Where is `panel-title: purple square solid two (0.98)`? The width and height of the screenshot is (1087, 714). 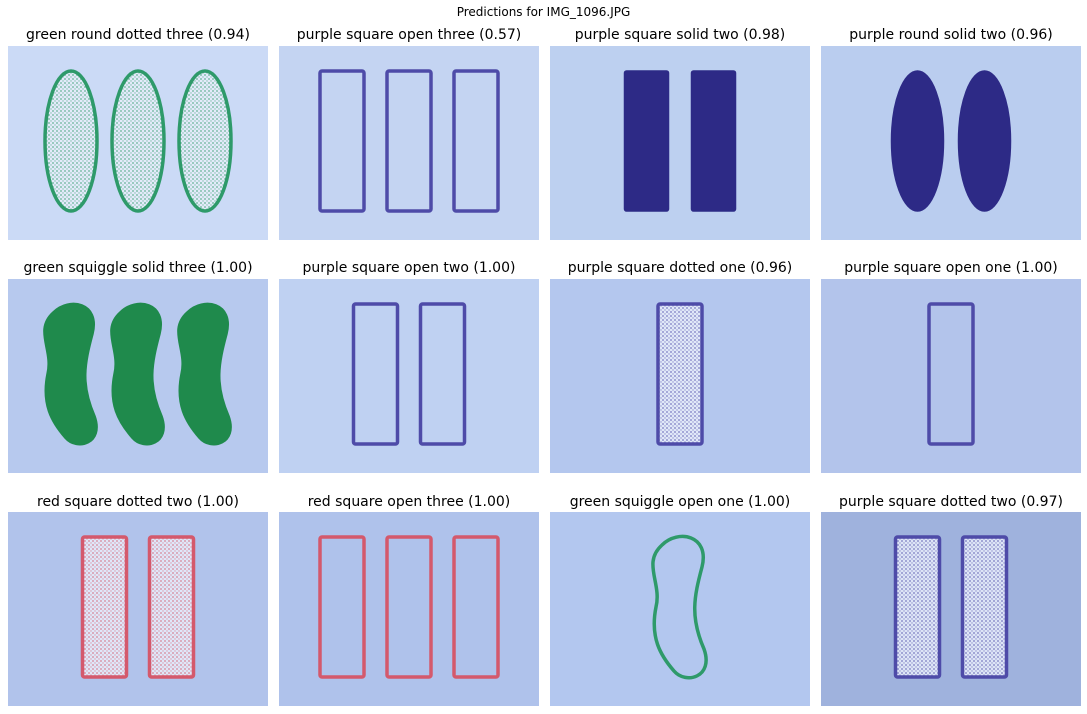 panel-title: purple square solid two (0.98) is located at coordinates (680, 35).